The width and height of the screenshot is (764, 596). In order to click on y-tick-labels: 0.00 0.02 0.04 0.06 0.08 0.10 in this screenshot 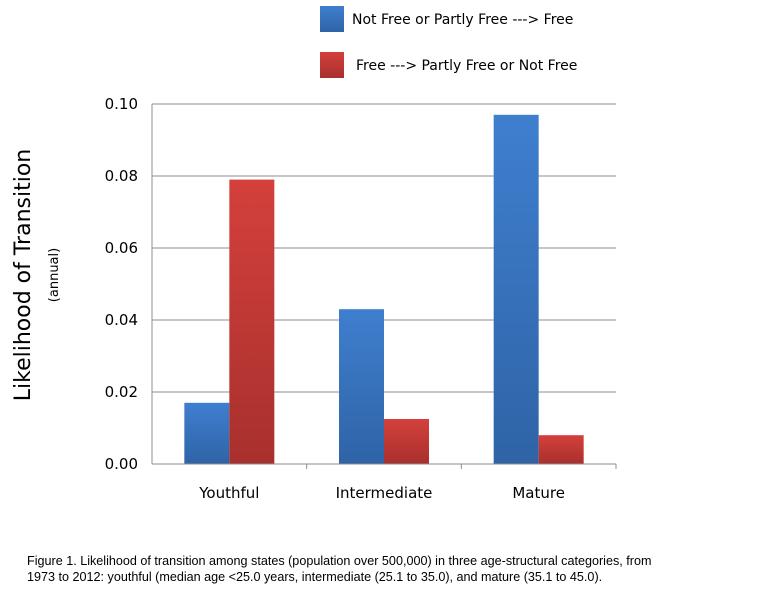, I will do `click(121, 284)`.